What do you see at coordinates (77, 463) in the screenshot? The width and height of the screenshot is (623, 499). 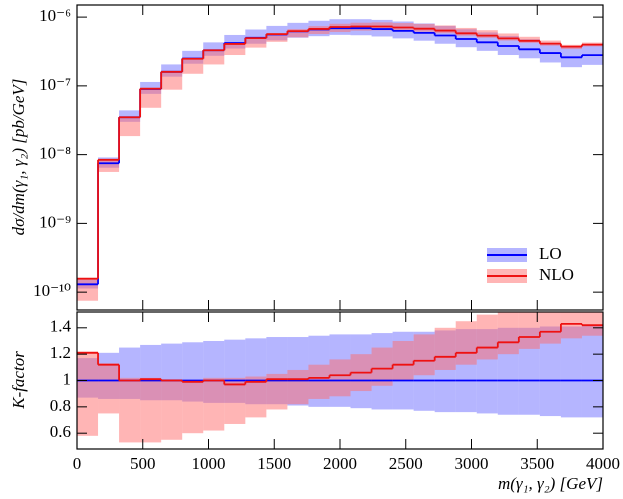 I see `x-tick-label: 0` at bounding box center [77, 463].